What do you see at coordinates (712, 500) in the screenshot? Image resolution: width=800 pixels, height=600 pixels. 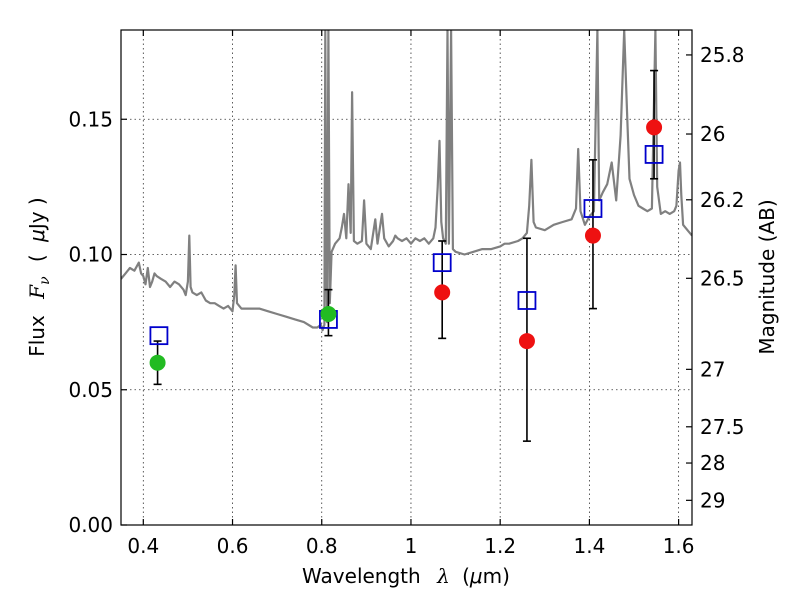 I see `y2-tick-label: 29` at bounding box center [712, 500].